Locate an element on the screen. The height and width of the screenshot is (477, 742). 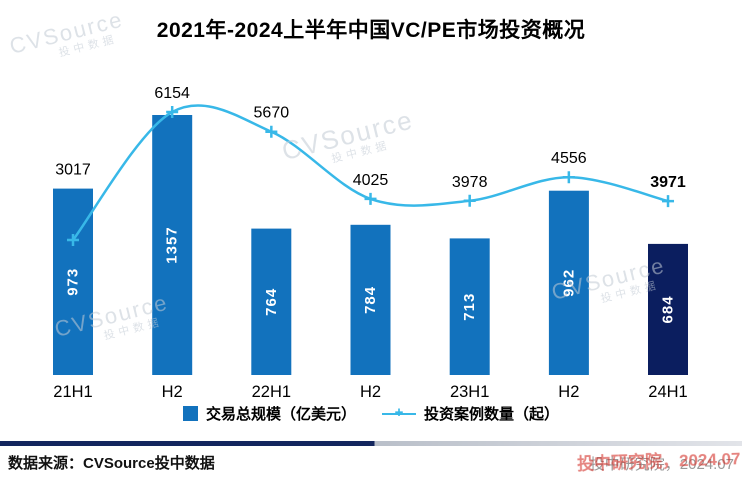
bar-value-label: 784 is located at coordinates (370, 300).